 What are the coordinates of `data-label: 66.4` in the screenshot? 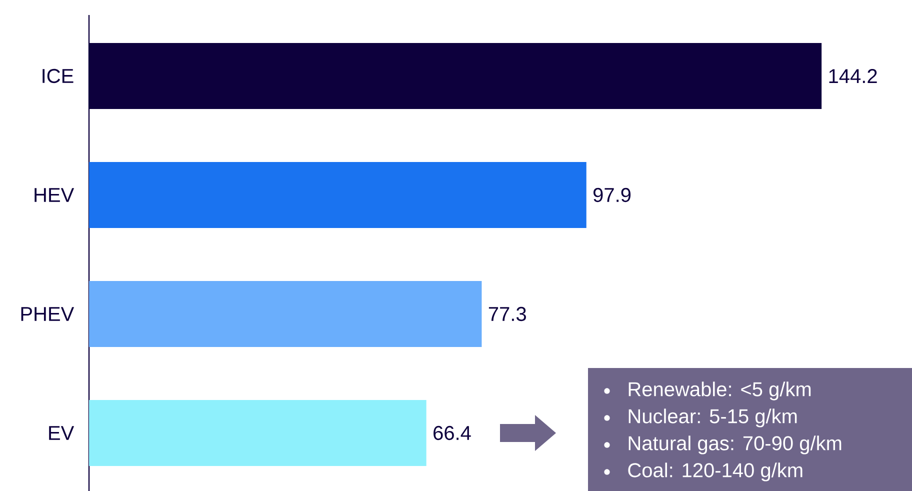 It's located at (452, 433).